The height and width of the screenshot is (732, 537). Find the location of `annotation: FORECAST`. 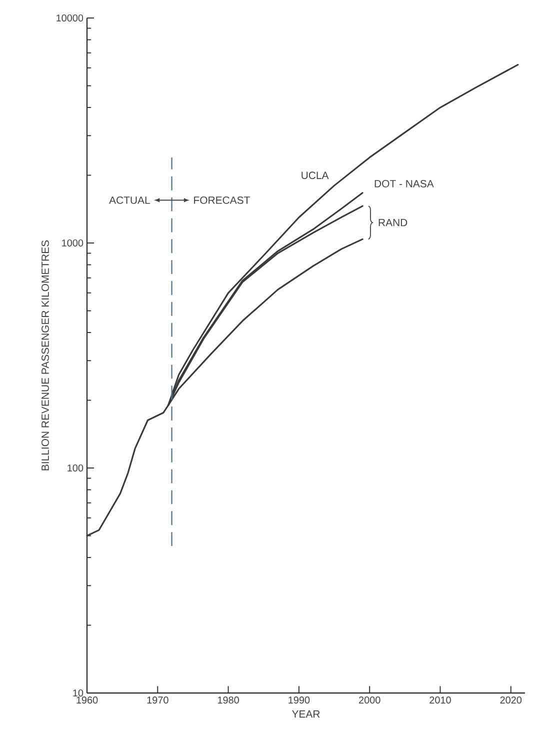

annotation: FORECAST is located at coordinates (222, 200).